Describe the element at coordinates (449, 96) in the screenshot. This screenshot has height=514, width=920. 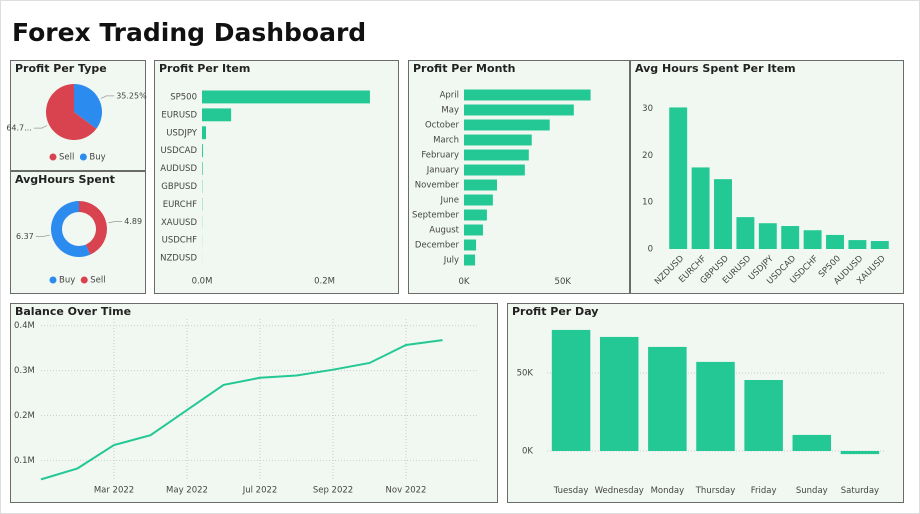
I see `y-tick-label: April` at that location.